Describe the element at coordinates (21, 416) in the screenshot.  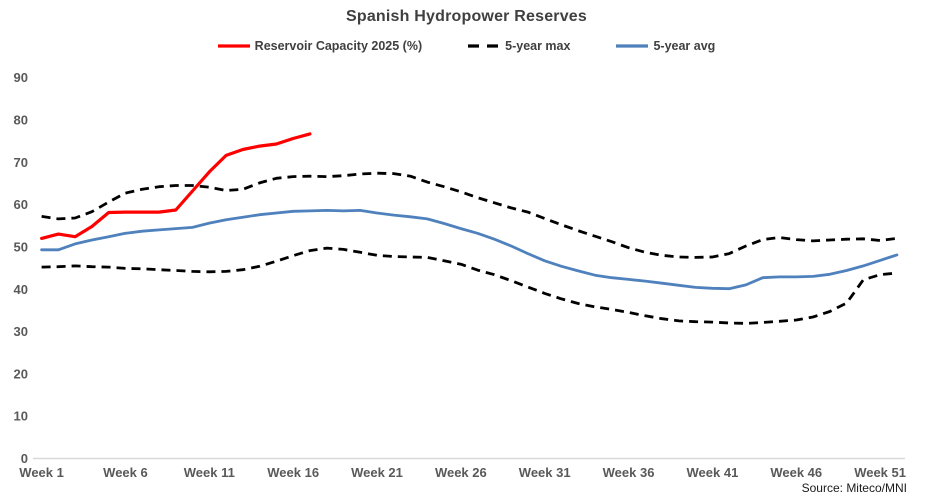
I see `y-axis-tick-label: 10` at that location.